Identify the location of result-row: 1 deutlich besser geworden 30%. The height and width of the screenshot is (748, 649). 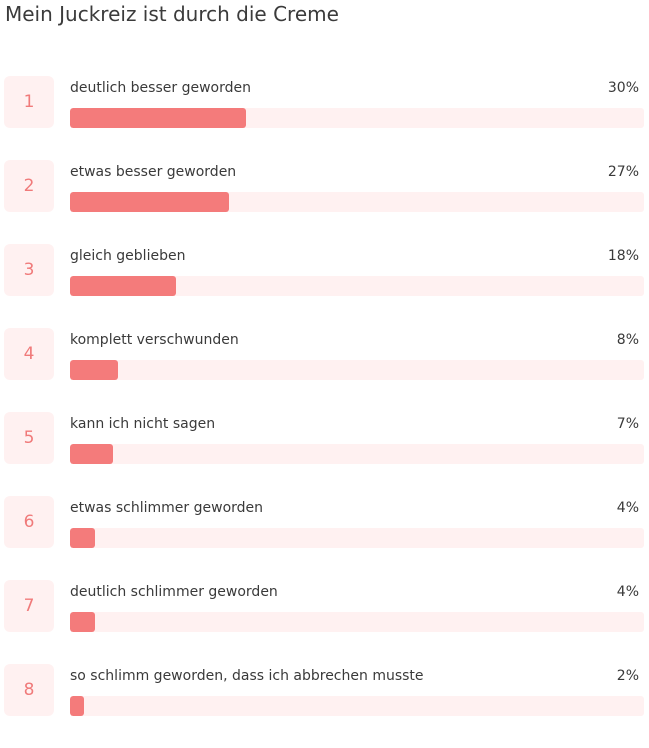
(324, 102).